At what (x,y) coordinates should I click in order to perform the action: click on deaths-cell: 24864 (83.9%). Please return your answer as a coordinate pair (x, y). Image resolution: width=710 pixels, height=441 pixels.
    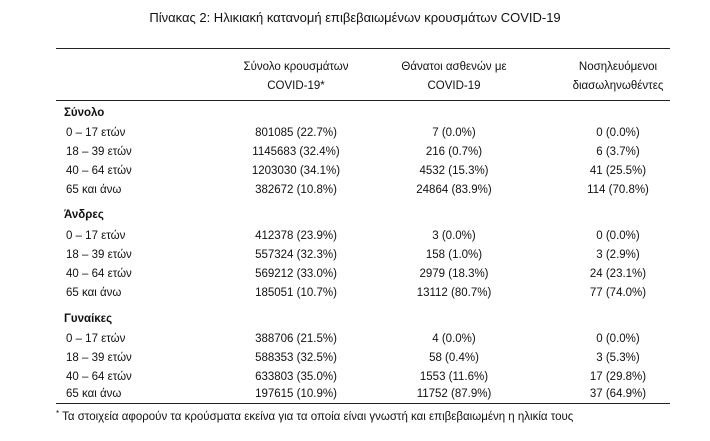
    Looking at the image, I should click on (454, 190).